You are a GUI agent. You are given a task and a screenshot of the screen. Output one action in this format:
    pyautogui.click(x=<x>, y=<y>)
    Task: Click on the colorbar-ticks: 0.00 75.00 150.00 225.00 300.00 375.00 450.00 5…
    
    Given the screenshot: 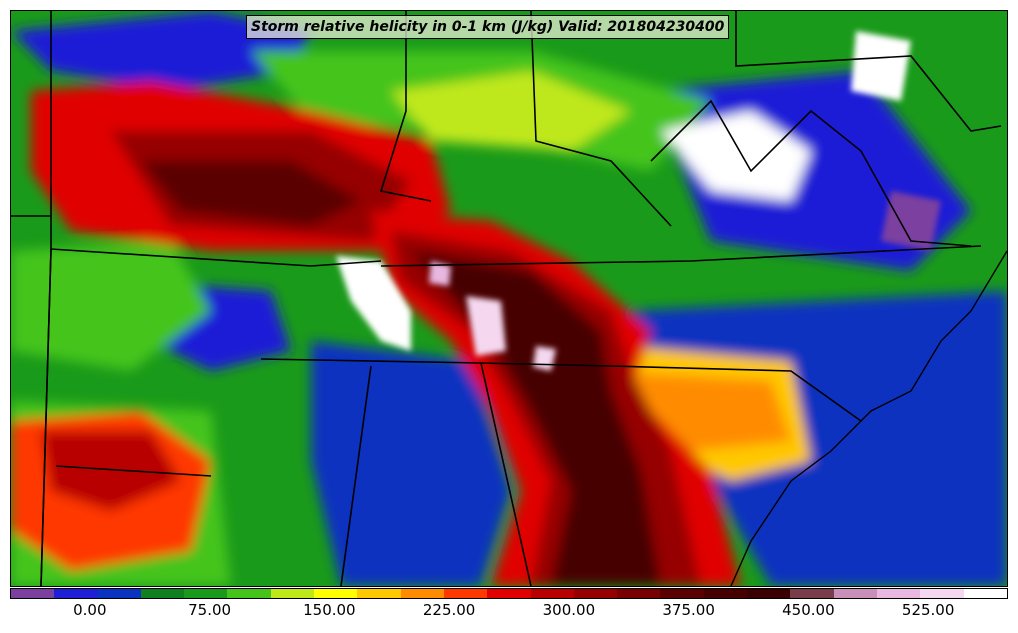 What is the action you would take?
    pyautogui.click(x=509, y=613)
    